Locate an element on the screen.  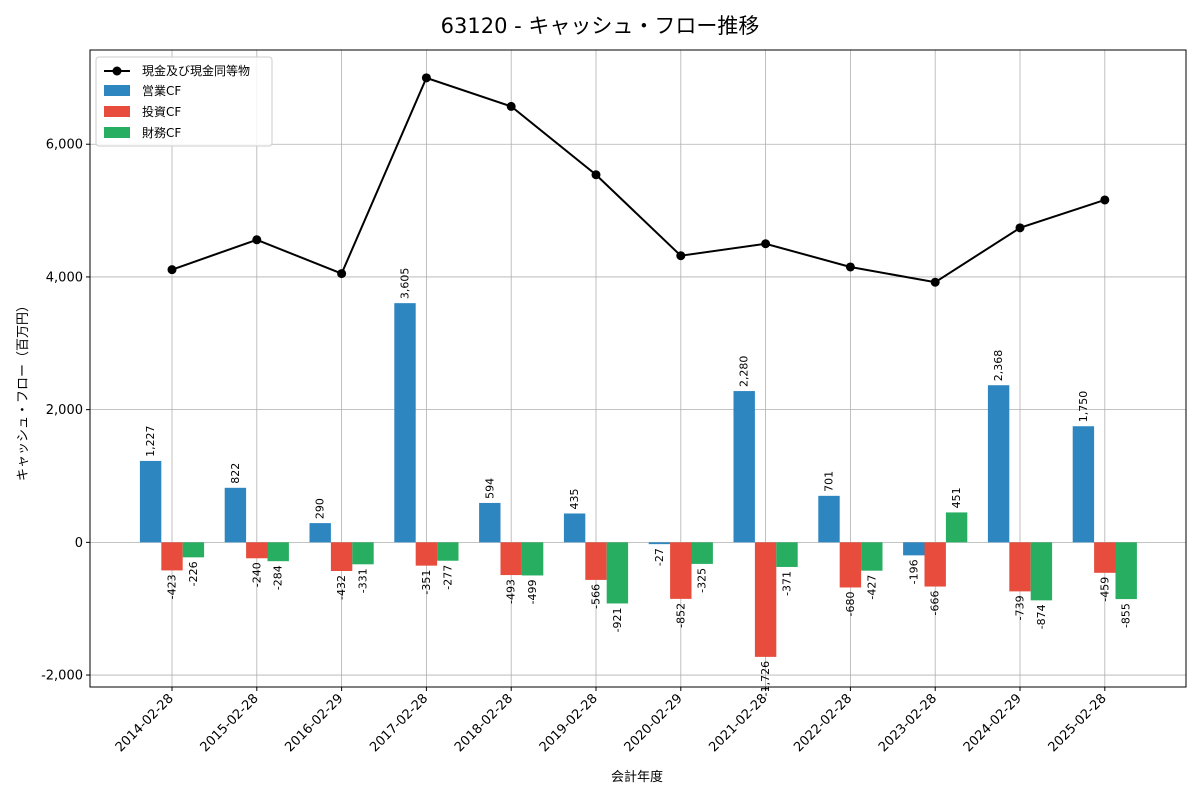
legend-swatch-investing is located at coordinates (117, 111).